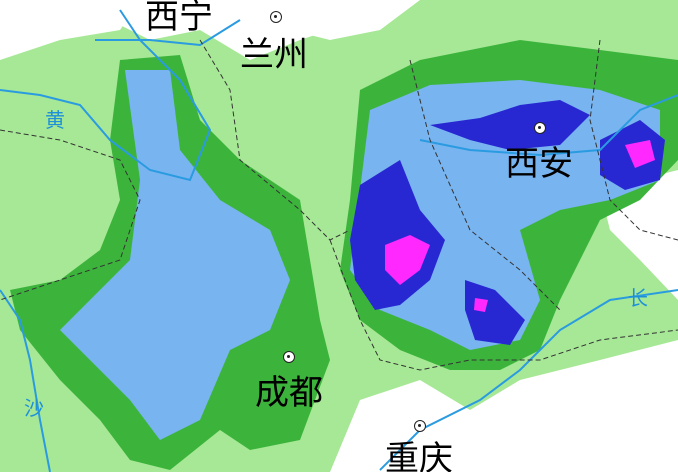 The height and width of the screenshot is (472, 678). What do you see at coordinates (106, 95) in the screenshot?
I see `yellow-river` at bounding box center [106, 95].